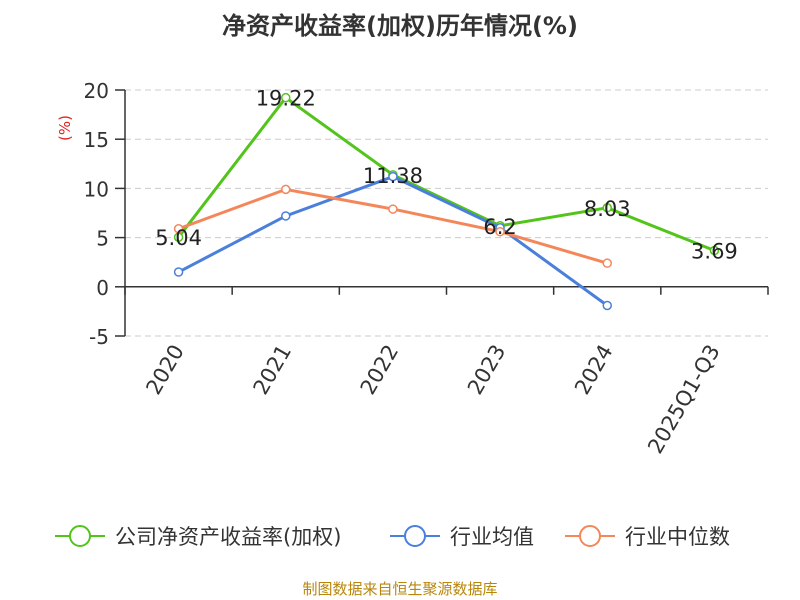 The width and height of the screenshot is (800, 600). Describe the element at coordinates (380, 370) in the screenshot. I see `x-tick-label: 2022` at that location.